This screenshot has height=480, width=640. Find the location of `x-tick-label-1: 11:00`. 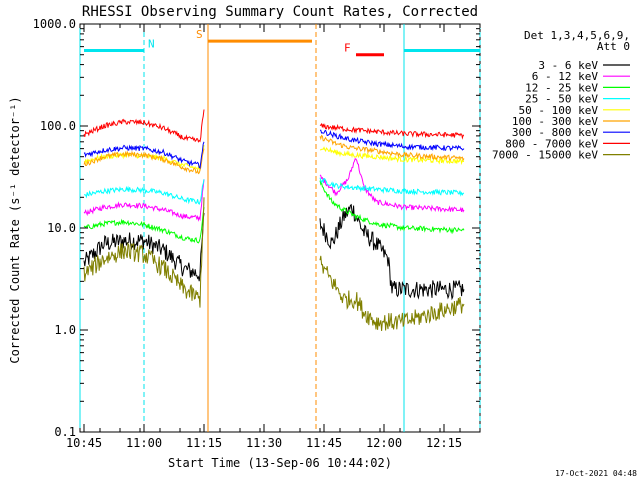

x-tick-label-1: 11:00 is located at coordinates (144, 443).